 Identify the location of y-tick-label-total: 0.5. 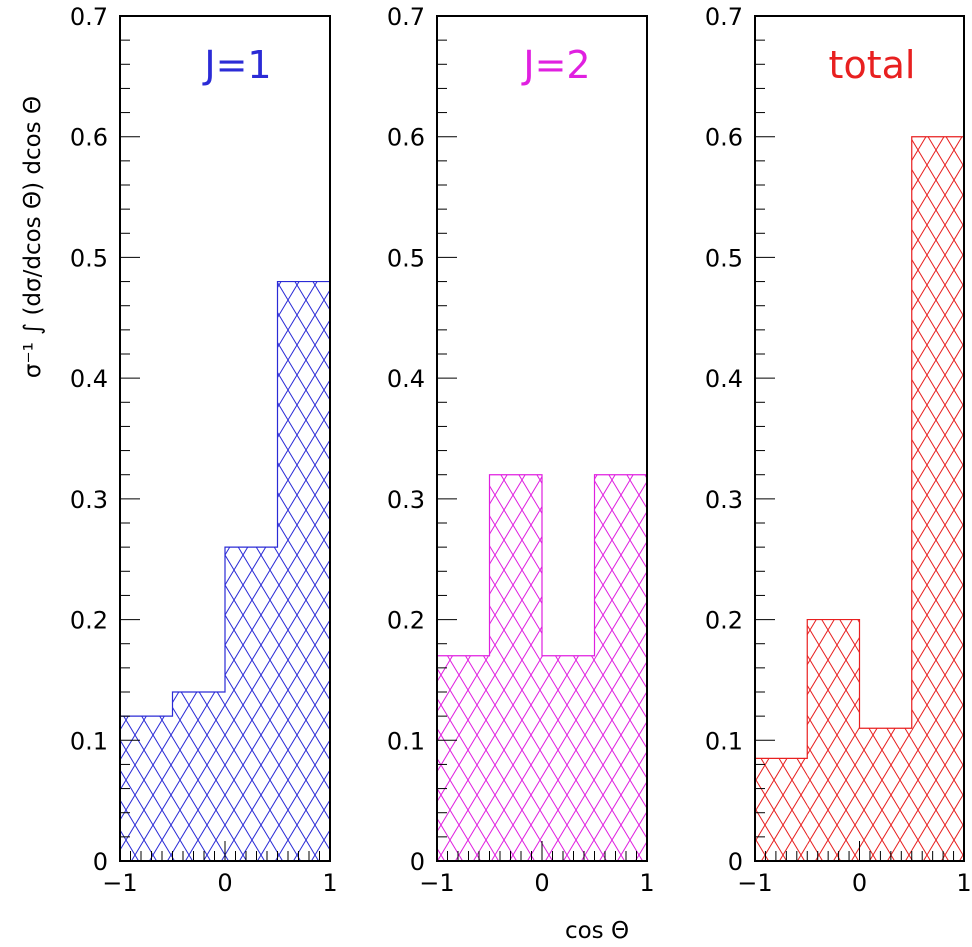
(724, 258).